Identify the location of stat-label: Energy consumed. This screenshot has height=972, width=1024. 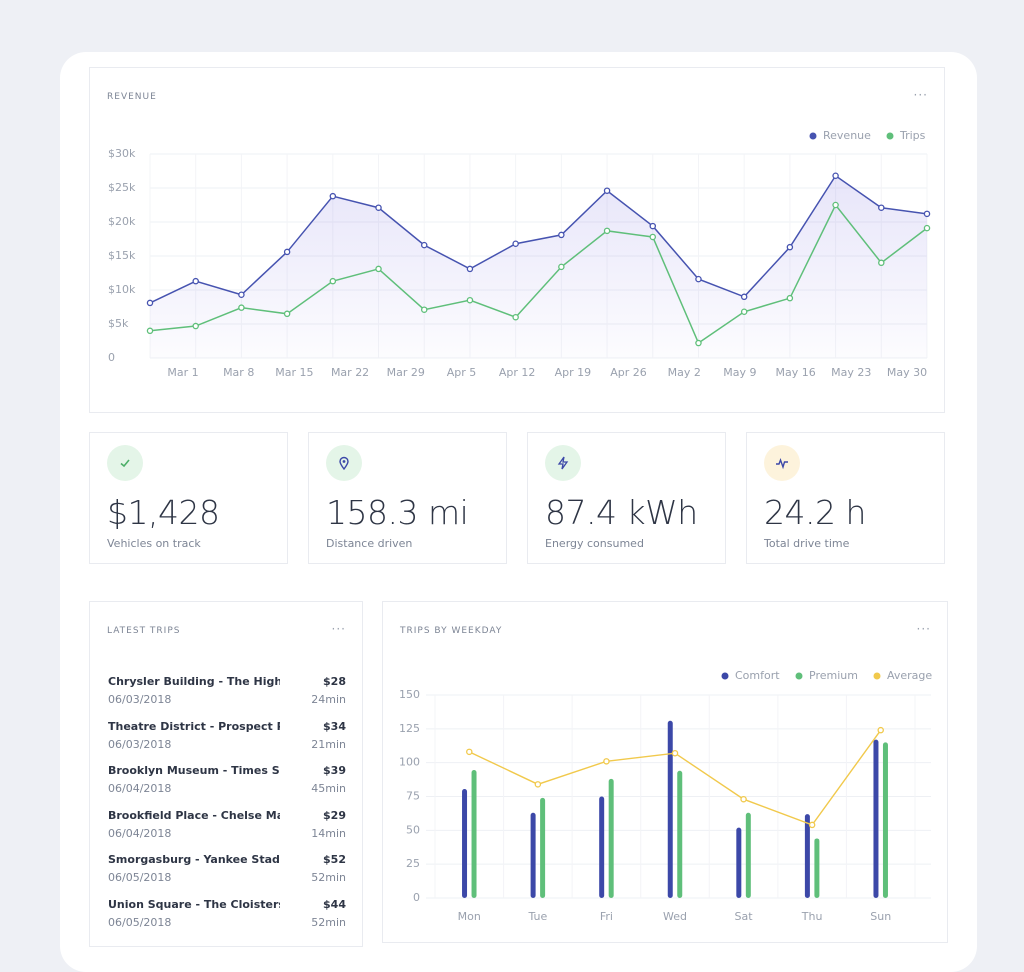
(594, 543).